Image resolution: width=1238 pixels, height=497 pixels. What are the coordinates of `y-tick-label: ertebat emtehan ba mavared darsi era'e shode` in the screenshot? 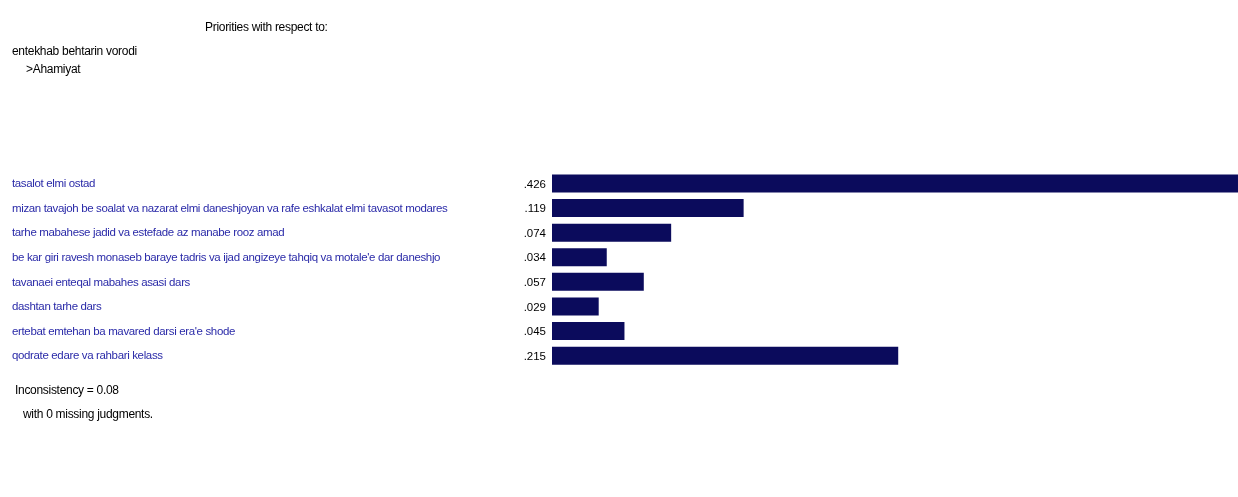 It's located at (124, 330).